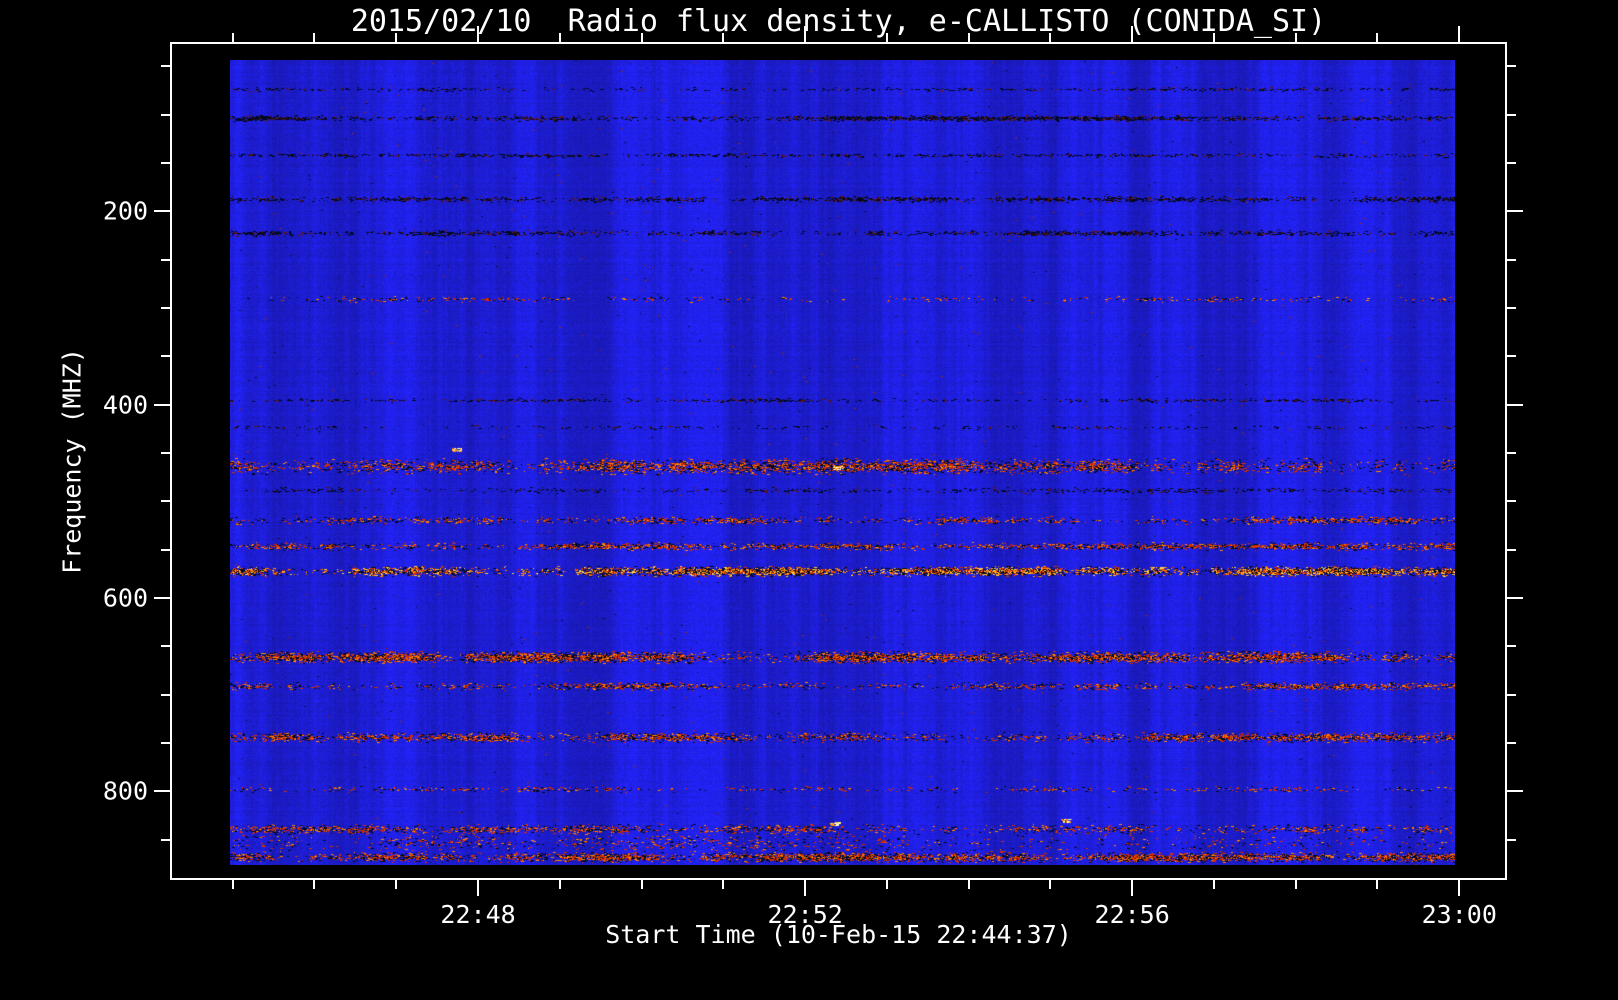 The width and height of the screenshot is (1618, 1000). Describe the element at coordinates (72, 461) in the screenshot. I see `y-axis-label: Frequency (MHZ)` at that location.